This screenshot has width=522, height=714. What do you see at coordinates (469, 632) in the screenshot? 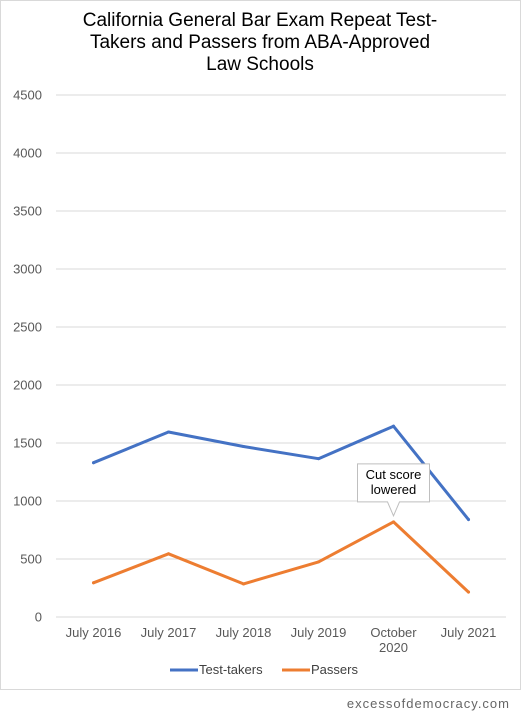
I see `x-tick-label-5: July 2021` at bounding box center [469, 632].